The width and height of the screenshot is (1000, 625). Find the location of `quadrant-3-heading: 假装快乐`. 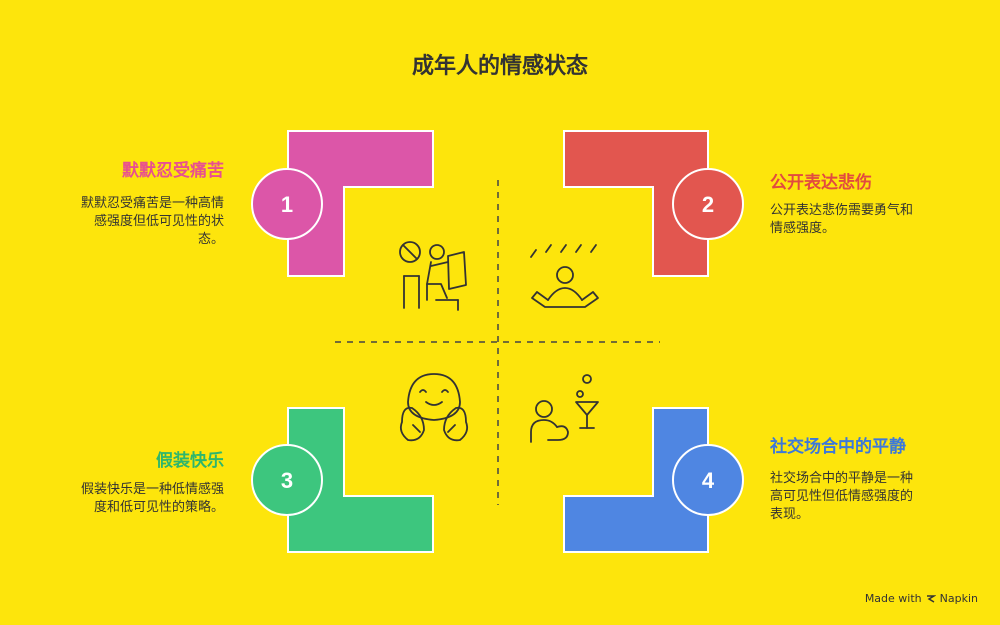

quadrant-3-heading: 假装快乐 is located at coordinates (190, 461).